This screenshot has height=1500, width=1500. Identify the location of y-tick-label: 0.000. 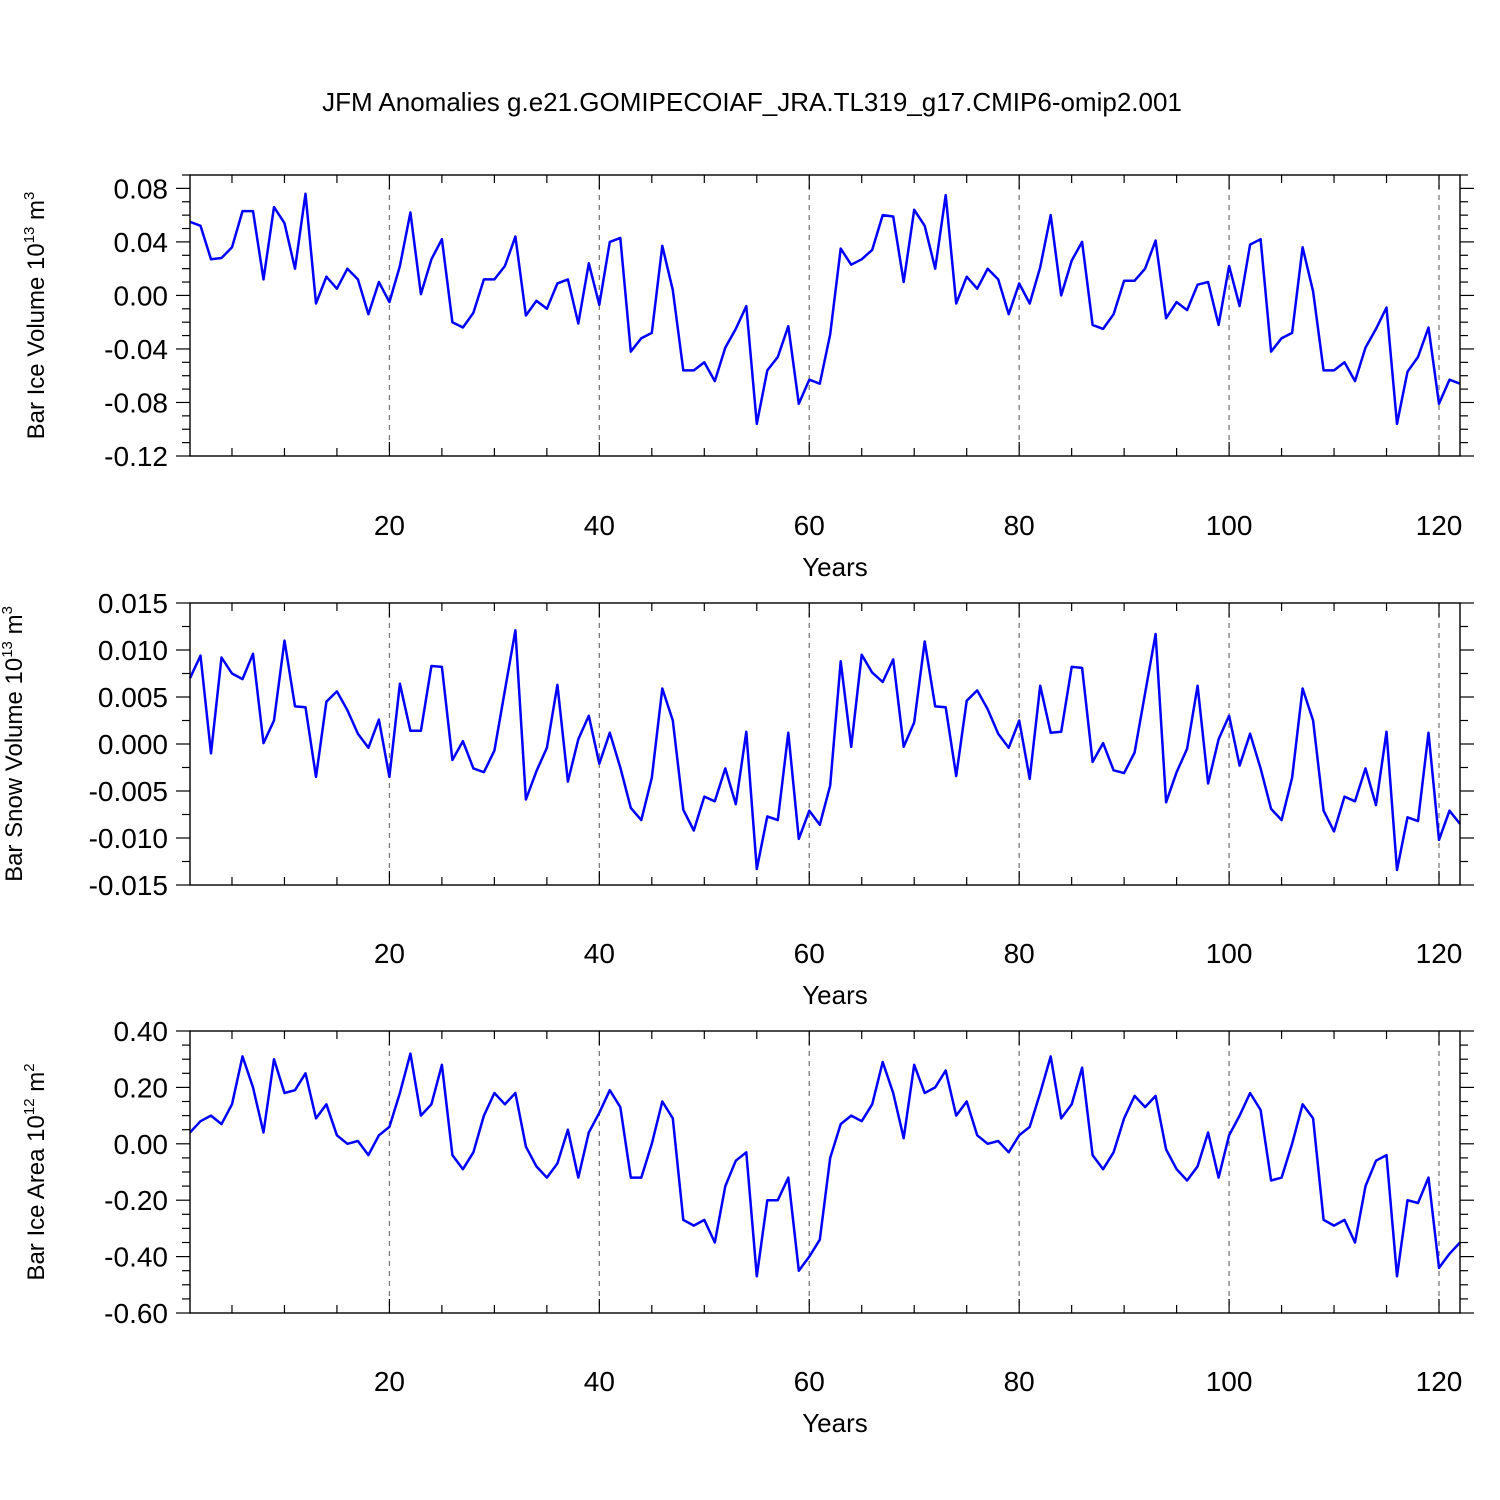
(133, 744).